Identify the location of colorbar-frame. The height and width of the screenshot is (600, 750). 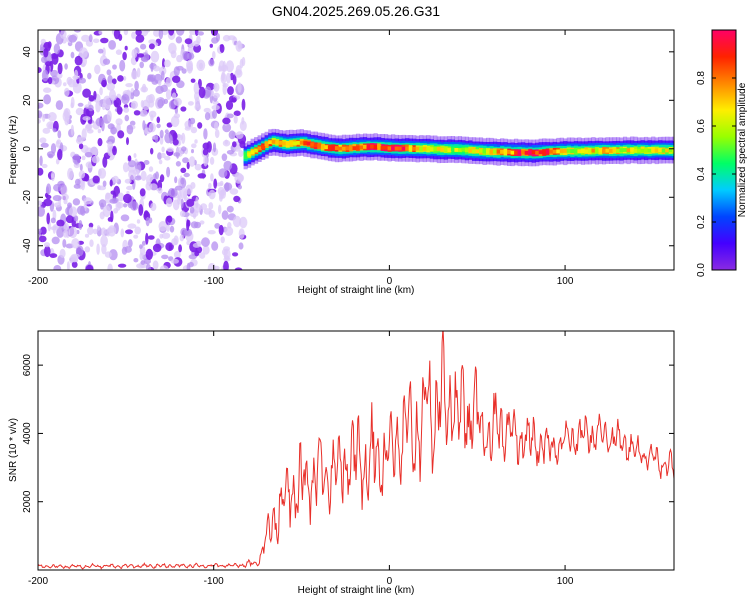
(724, 150).